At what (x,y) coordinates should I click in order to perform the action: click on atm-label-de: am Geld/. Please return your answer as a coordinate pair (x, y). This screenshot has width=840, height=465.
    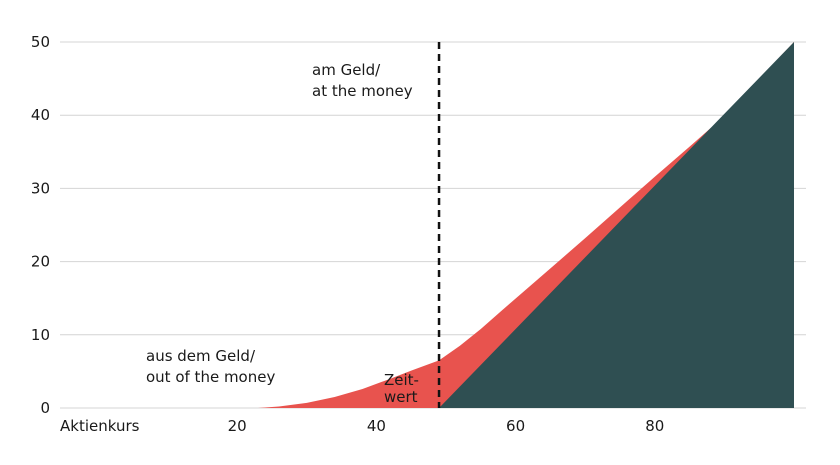
    Looking at the image, I should click on (346, 70).